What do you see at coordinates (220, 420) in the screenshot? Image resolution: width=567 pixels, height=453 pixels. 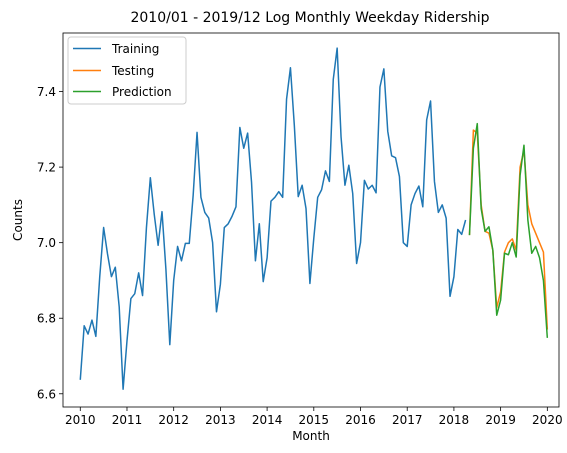 I see `x-tick-label: 2013` at bounding box center [220, 420].